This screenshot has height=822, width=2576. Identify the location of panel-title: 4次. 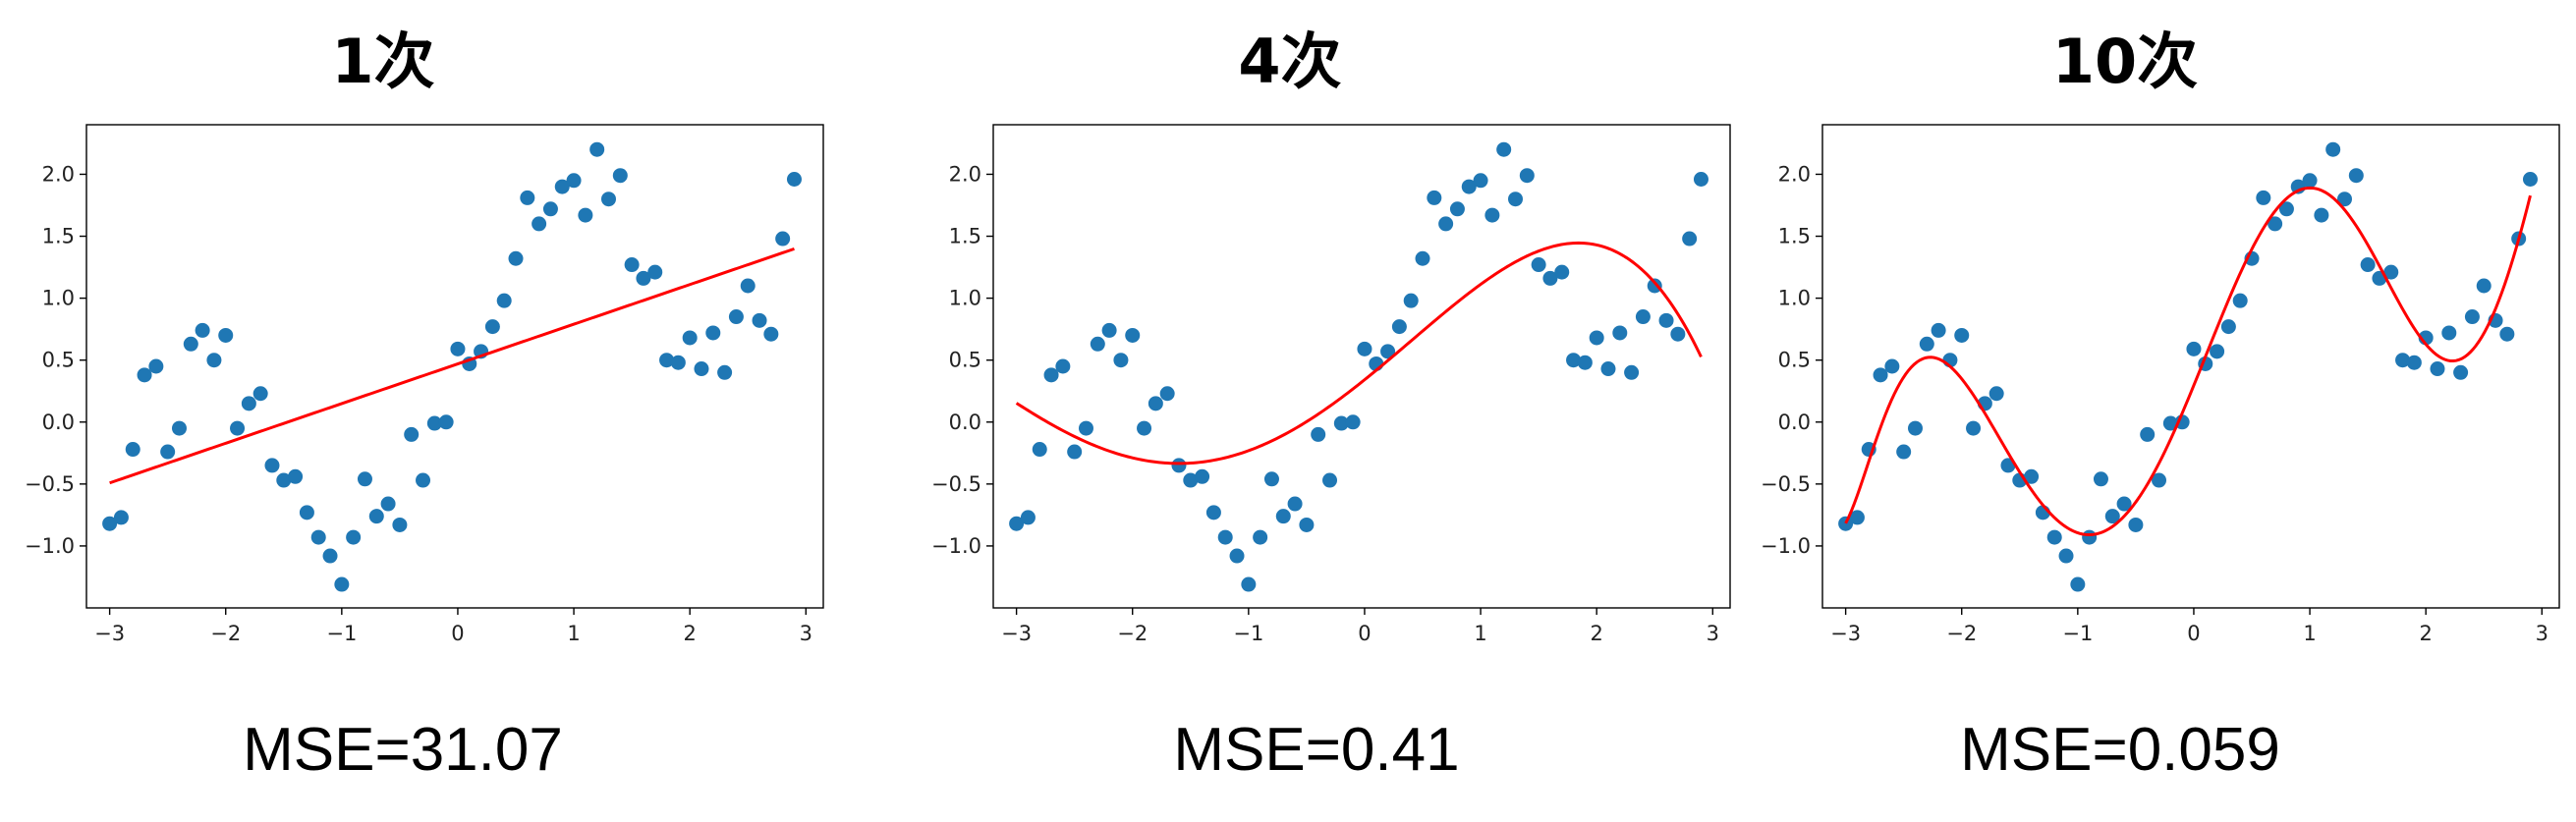
(1289, 61).